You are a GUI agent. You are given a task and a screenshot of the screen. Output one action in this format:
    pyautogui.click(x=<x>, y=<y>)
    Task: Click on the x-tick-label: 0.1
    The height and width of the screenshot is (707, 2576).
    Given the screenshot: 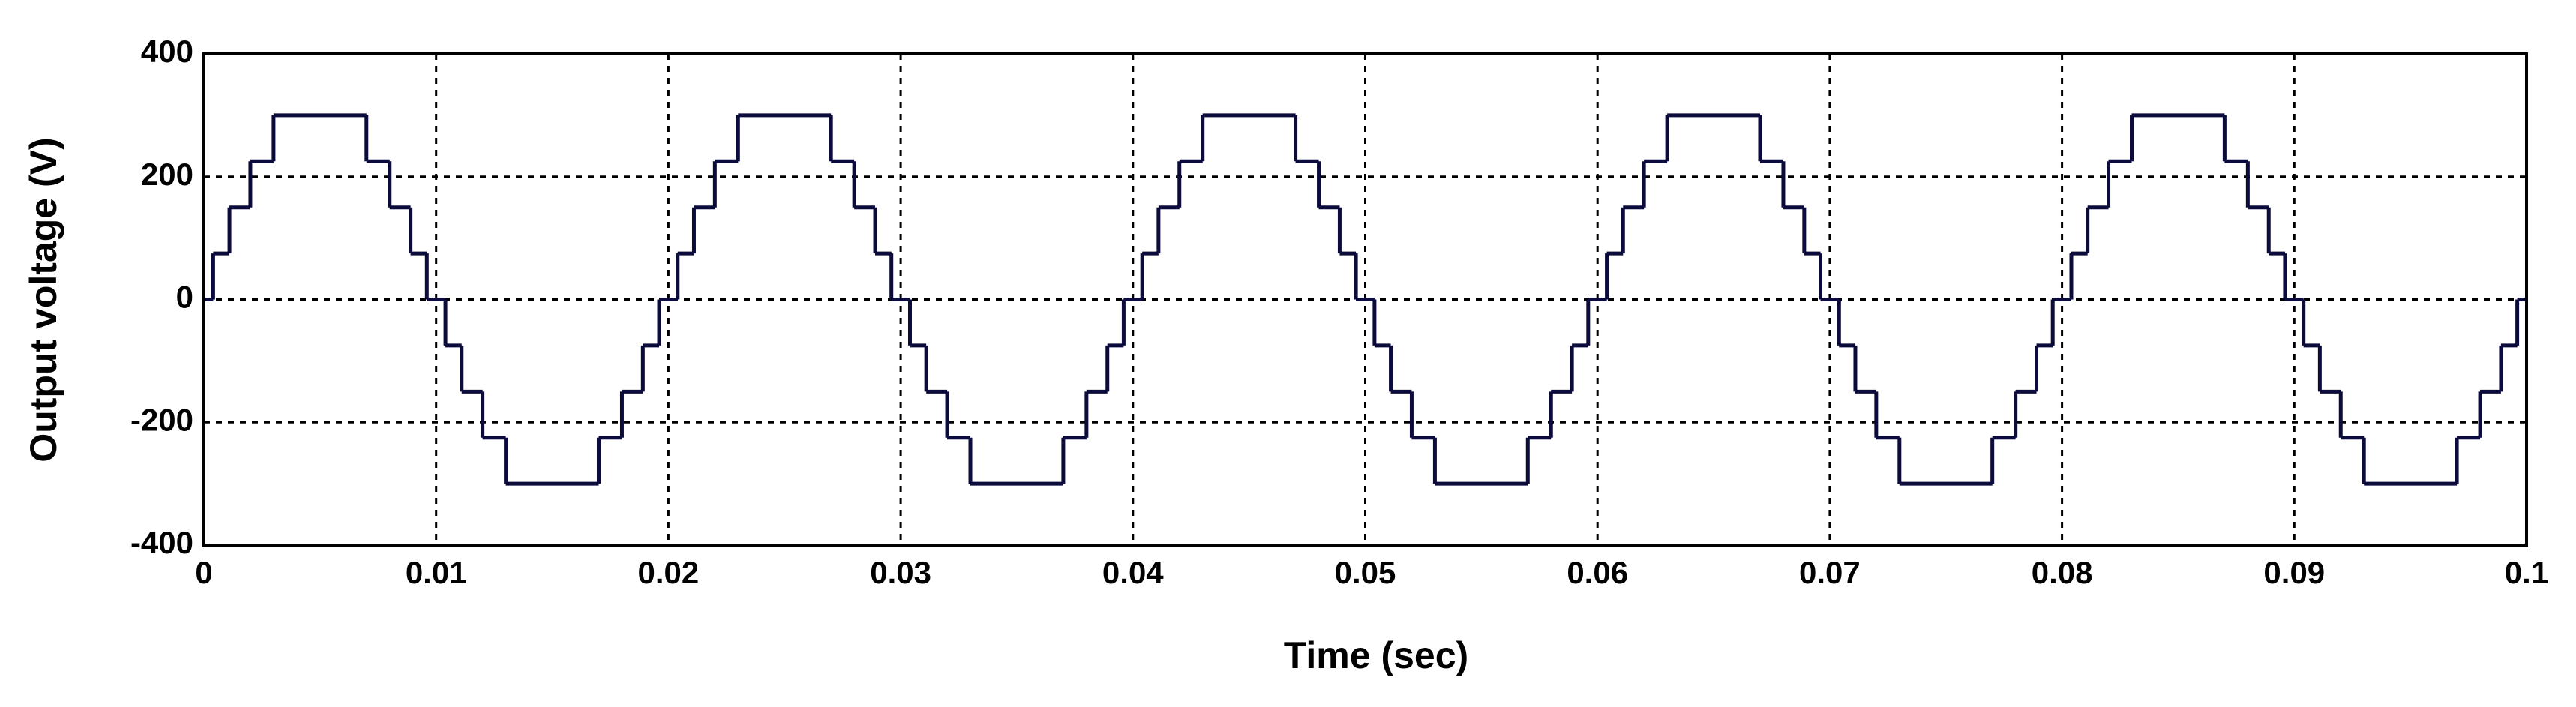 What is the action you would take?
    pyautogui.click(x=2527, y=572)
    